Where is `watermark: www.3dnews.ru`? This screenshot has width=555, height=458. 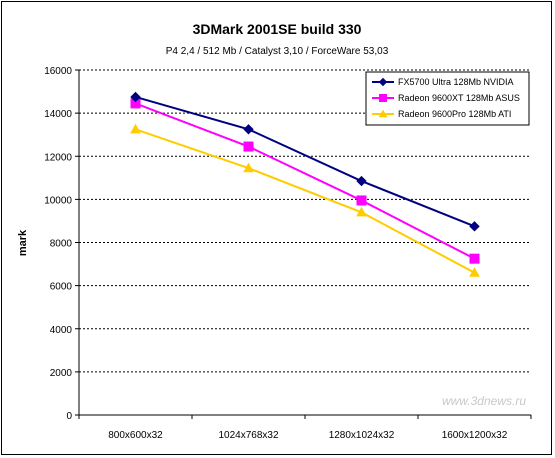 watermark: www.3dnews.ru is located at coordinates (484, 401).